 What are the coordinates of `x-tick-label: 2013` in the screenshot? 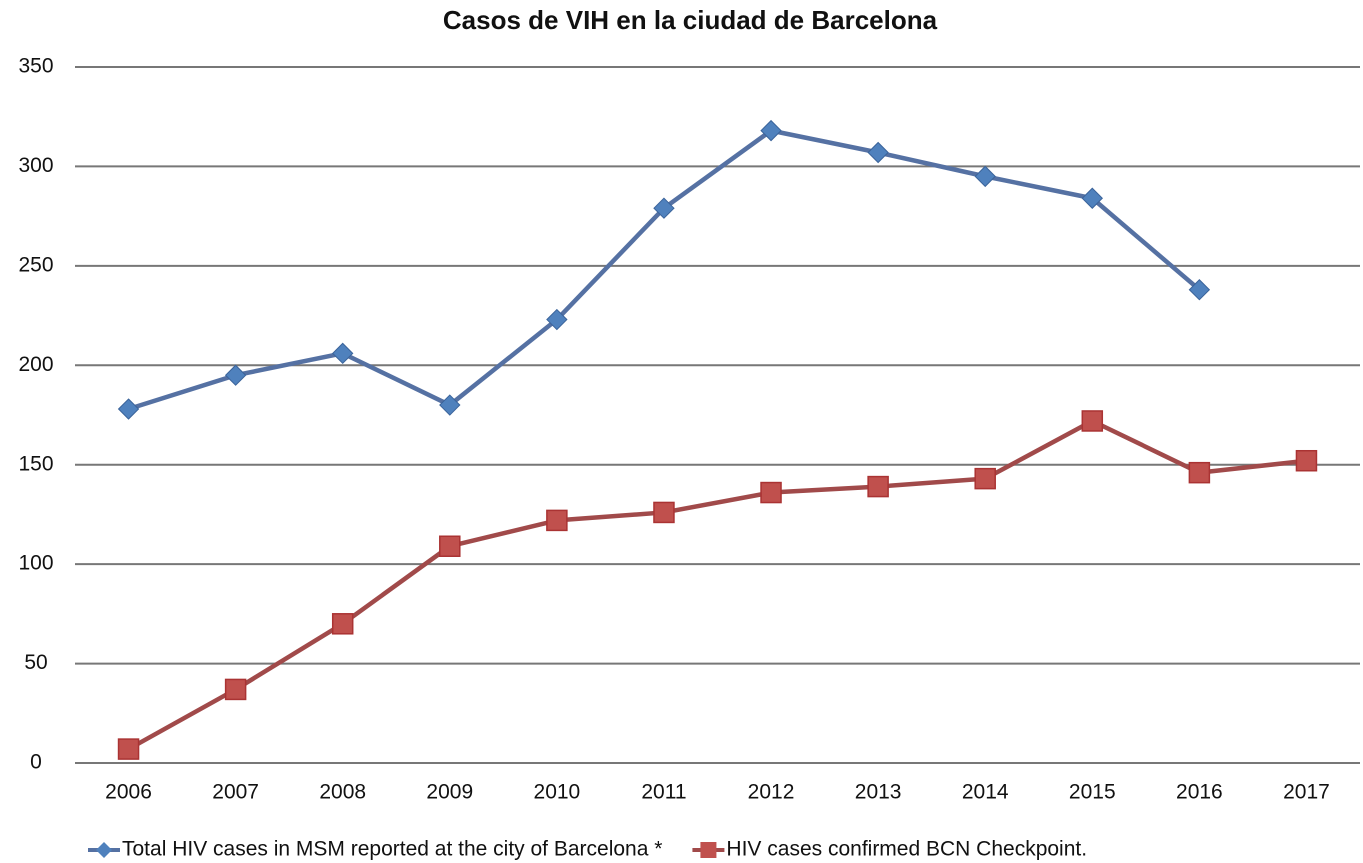 It's located at (878, 792).